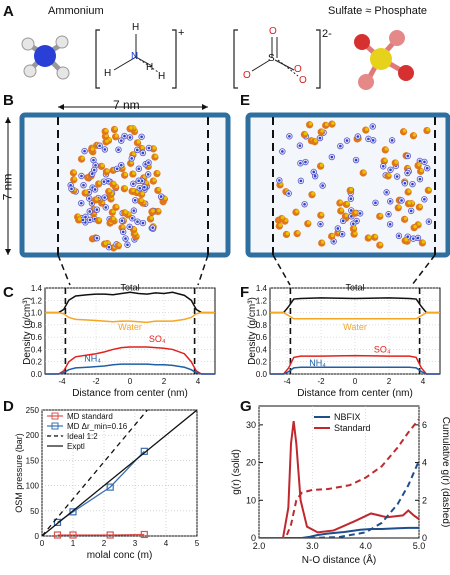 This screenshot has width=450, height=575. What do you see at coordinates (82, 436) in the screenshot?
I see `legend-label: Ideal 1:2` at bounding box center [82, 436].